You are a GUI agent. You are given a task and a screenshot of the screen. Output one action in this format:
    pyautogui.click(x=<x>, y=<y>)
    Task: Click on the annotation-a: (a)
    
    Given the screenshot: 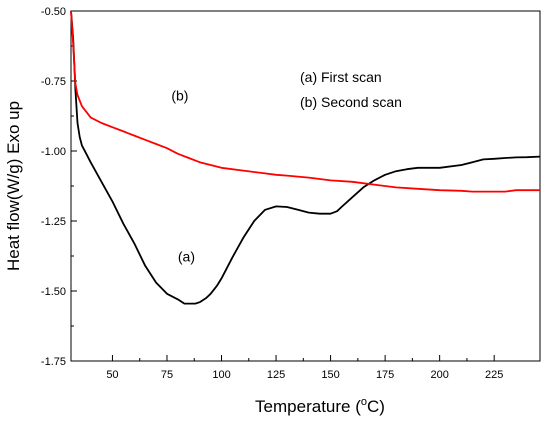 What is the action you would take?
    pyautogui.click(x=186, y=257)
    